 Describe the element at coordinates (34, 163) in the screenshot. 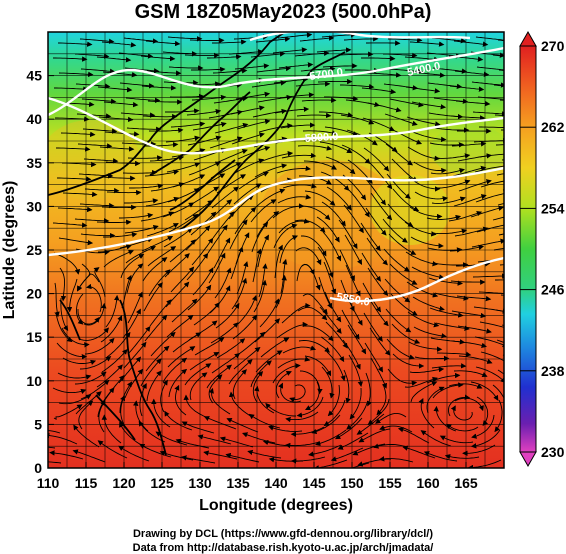

I see `y-tick-label: 35` at that location.